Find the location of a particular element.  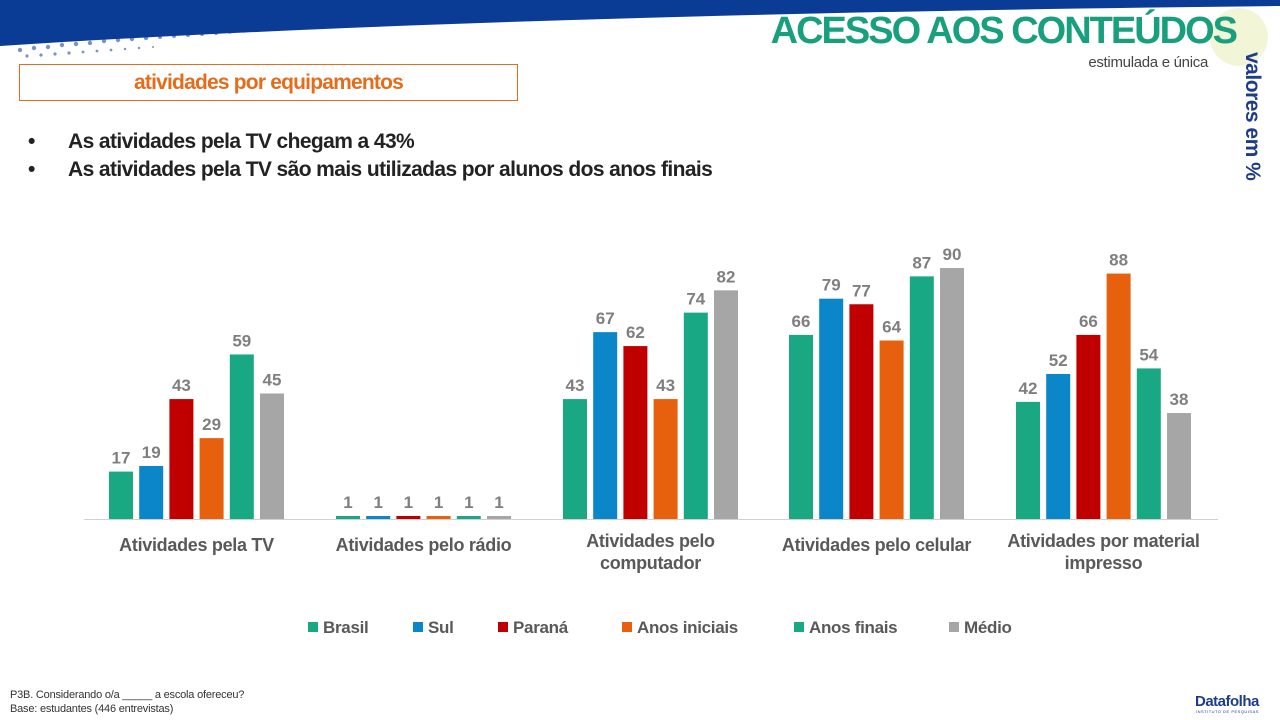

datafolha-logo-tagline: INSTITUTO DE PESQUISAS is located at coordinates (1227, 711).